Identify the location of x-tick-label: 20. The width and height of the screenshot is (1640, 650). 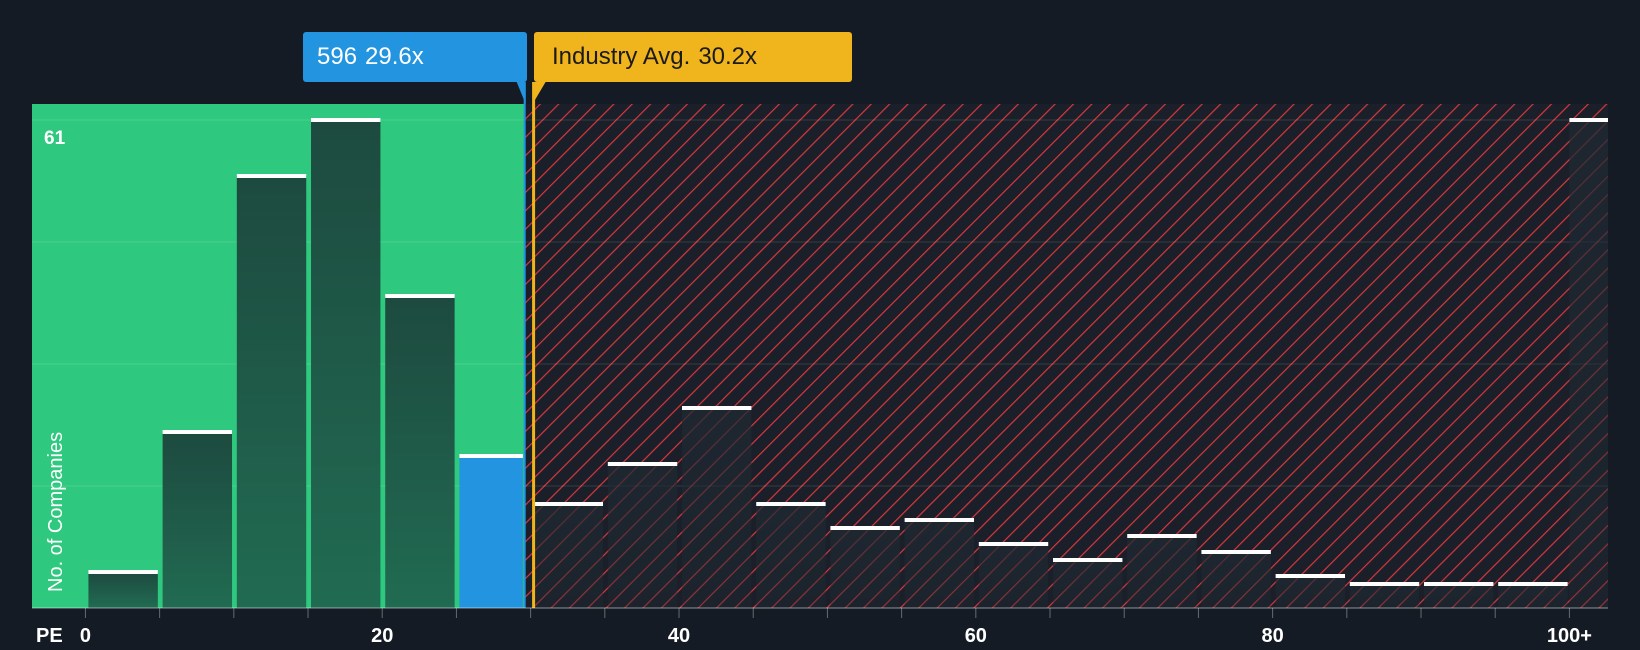
(382, 636).